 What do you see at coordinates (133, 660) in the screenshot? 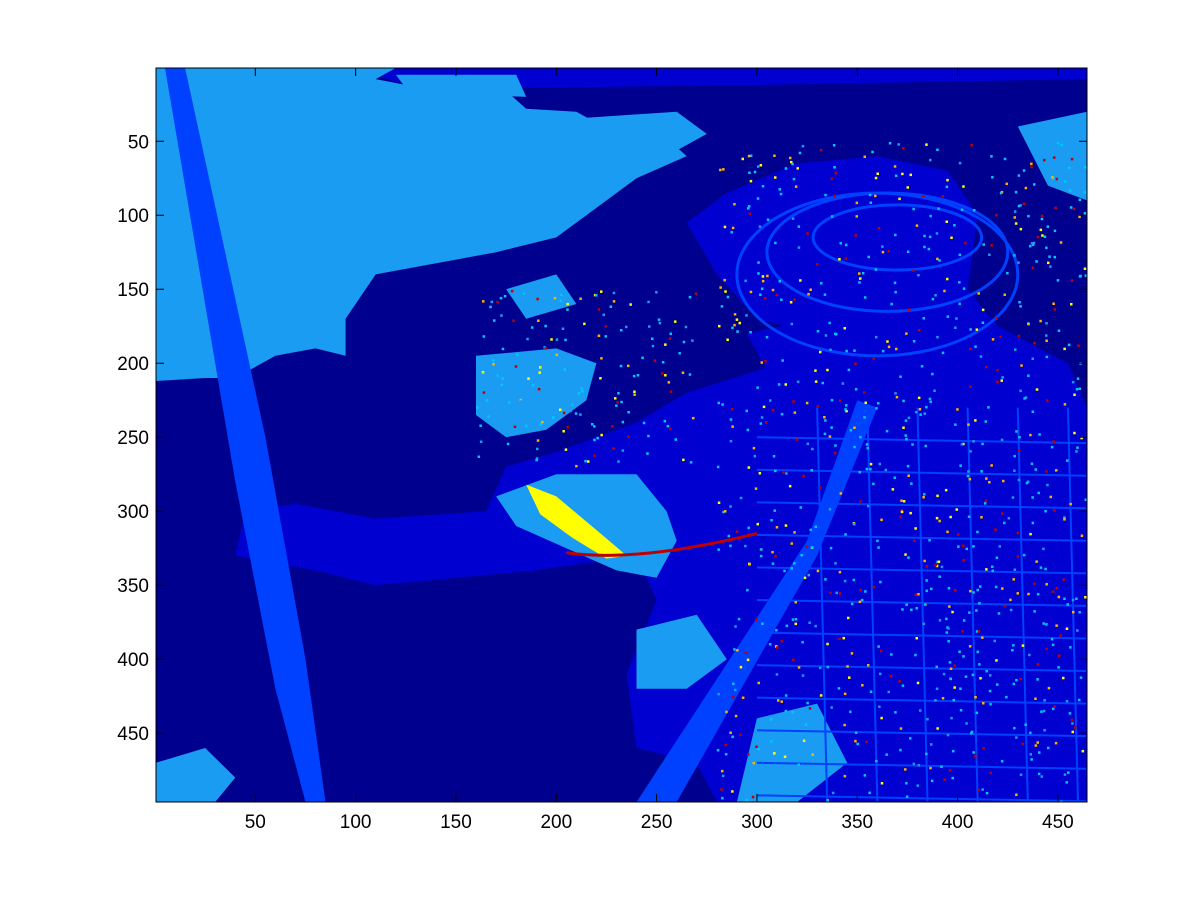
I see `y-tick-label: 400` at bounding box center [133, 660].